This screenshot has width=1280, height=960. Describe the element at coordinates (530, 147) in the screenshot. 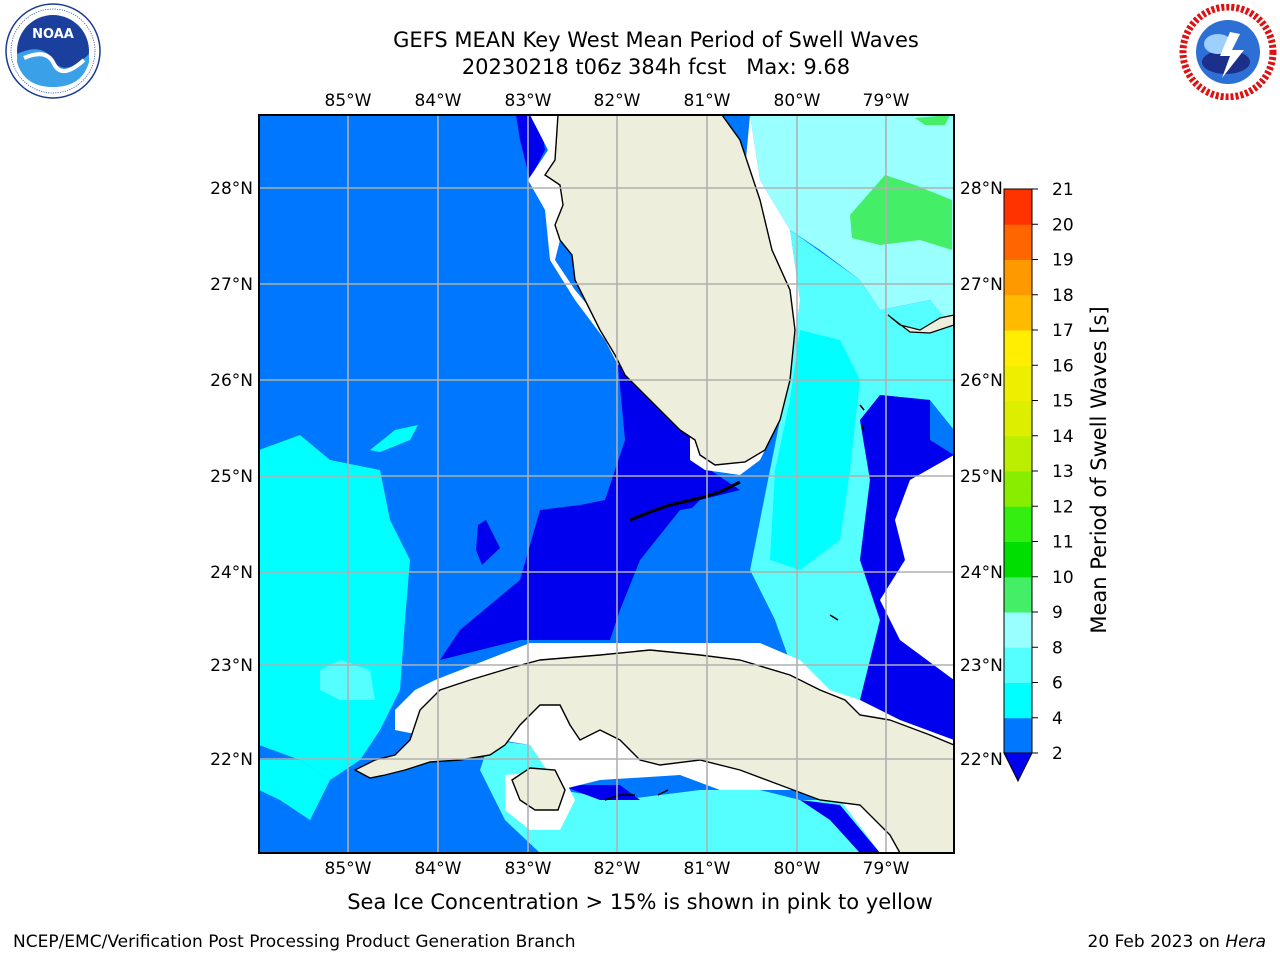

I see `field-deep-north` at that location.